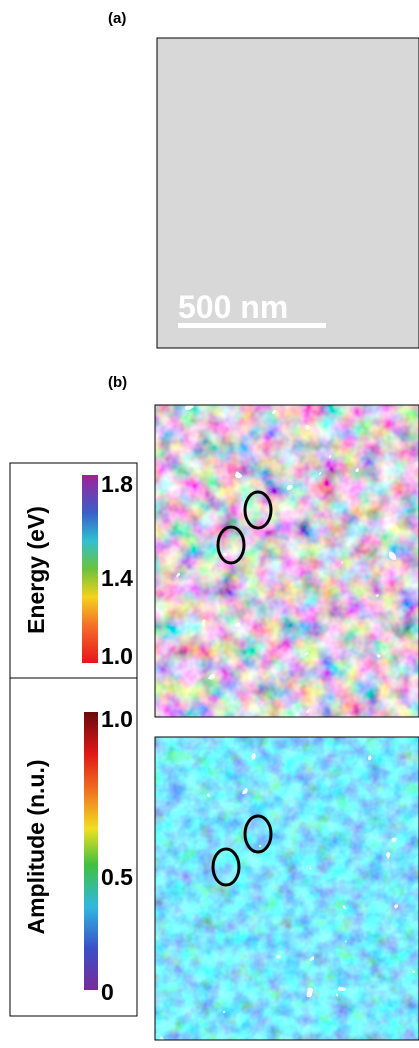  I want to click on scale-bar-label: 500 nm, so click(233, 307).